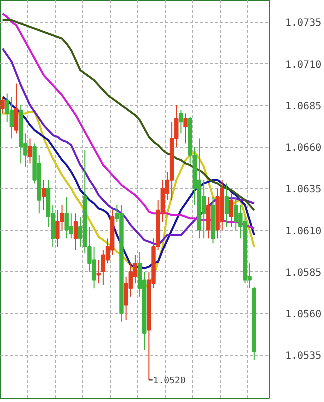 Image resolution: width=324 pixels, height=402 pixels. Describe the element at coordinates (304, 232) in the screenshot. I see `y-tick-label: 1.0610` at that location.